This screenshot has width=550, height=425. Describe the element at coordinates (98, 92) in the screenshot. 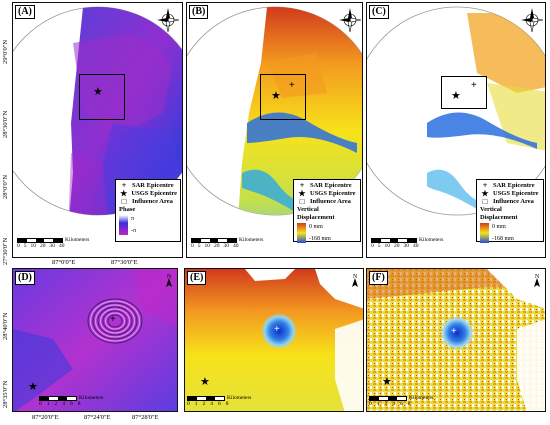

I see `panel-a-usgs-star: ★` at that location.